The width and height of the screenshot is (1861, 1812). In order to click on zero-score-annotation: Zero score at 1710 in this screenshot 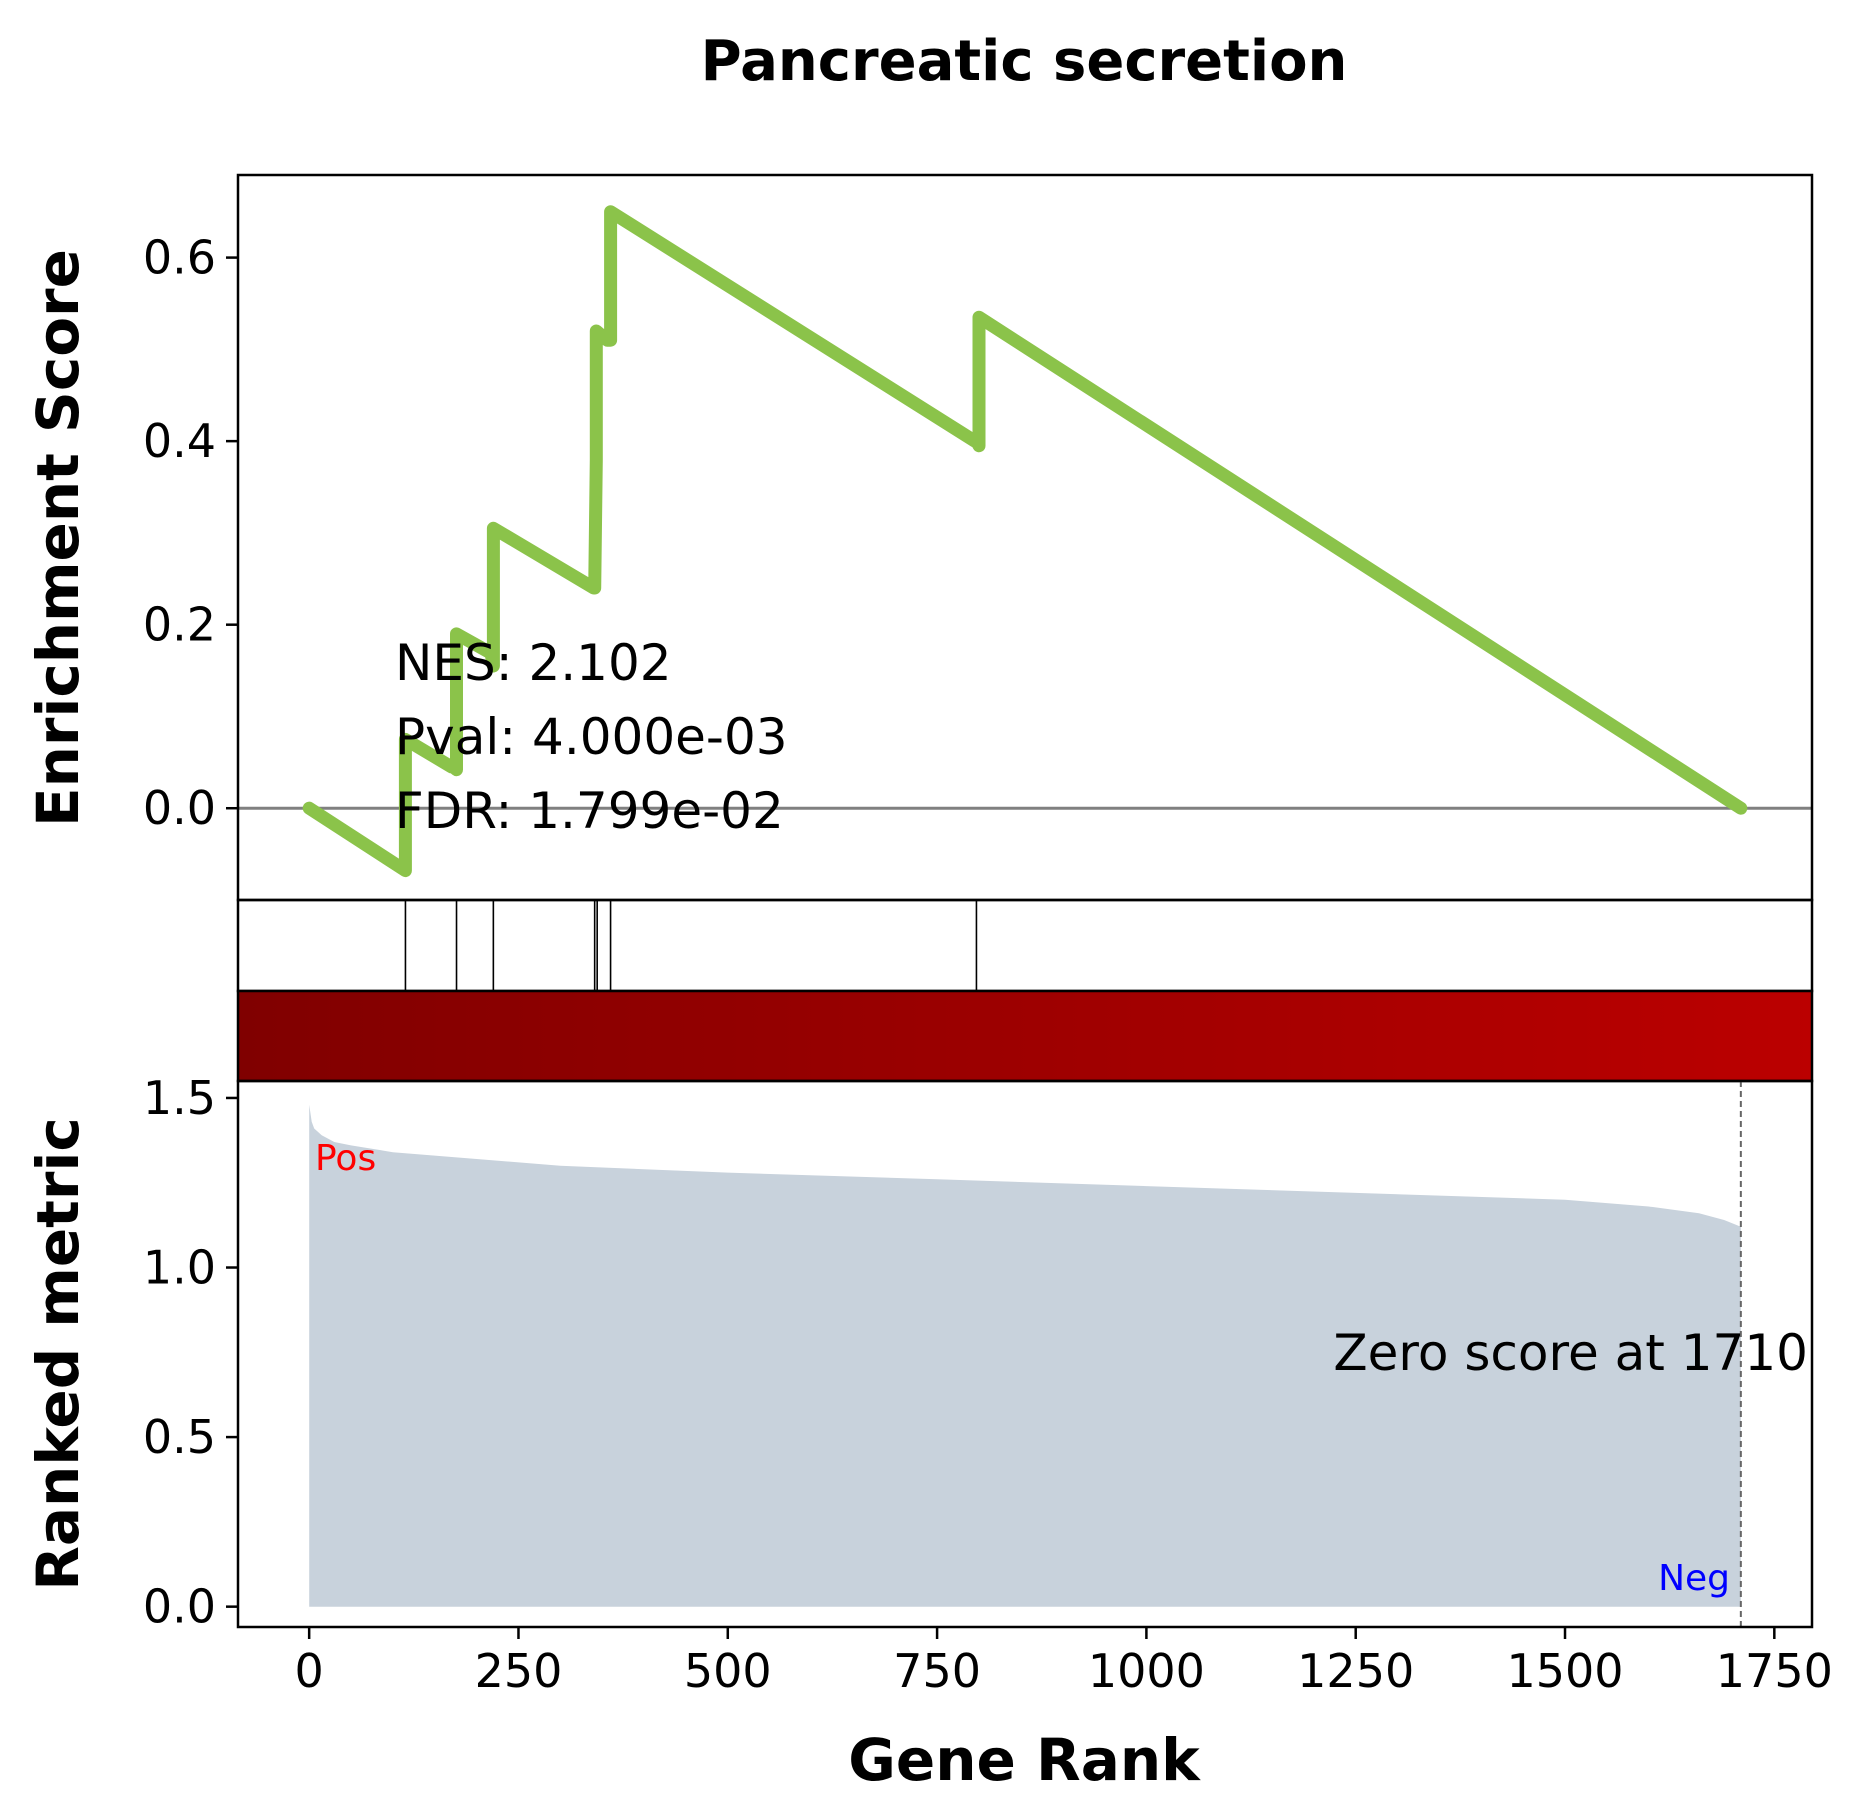, I will do `click(1570, 1353)`.